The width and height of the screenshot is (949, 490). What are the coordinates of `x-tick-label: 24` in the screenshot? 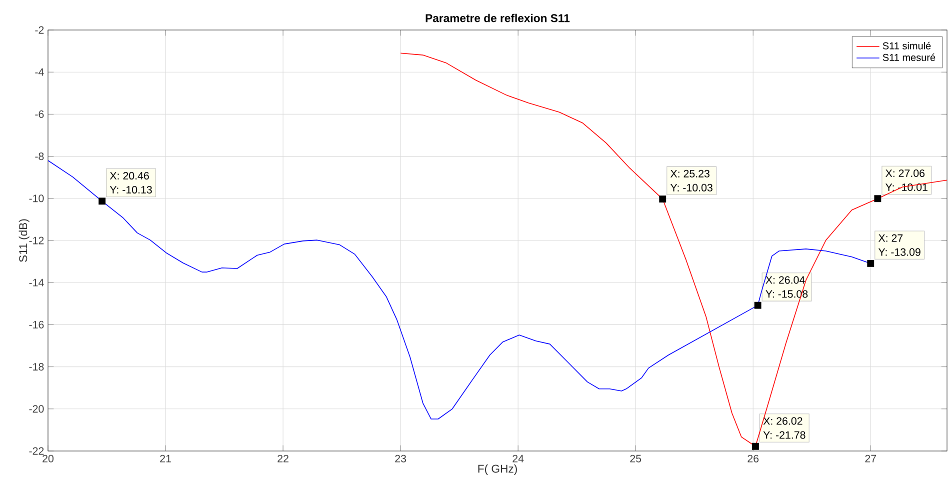 It's located at (518, 458).